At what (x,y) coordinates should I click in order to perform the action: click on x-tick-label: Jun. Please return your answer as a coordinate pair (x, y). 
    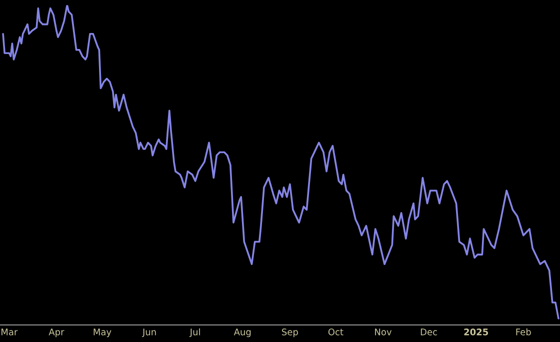
    Looking at the image, I should click on (149, 333).